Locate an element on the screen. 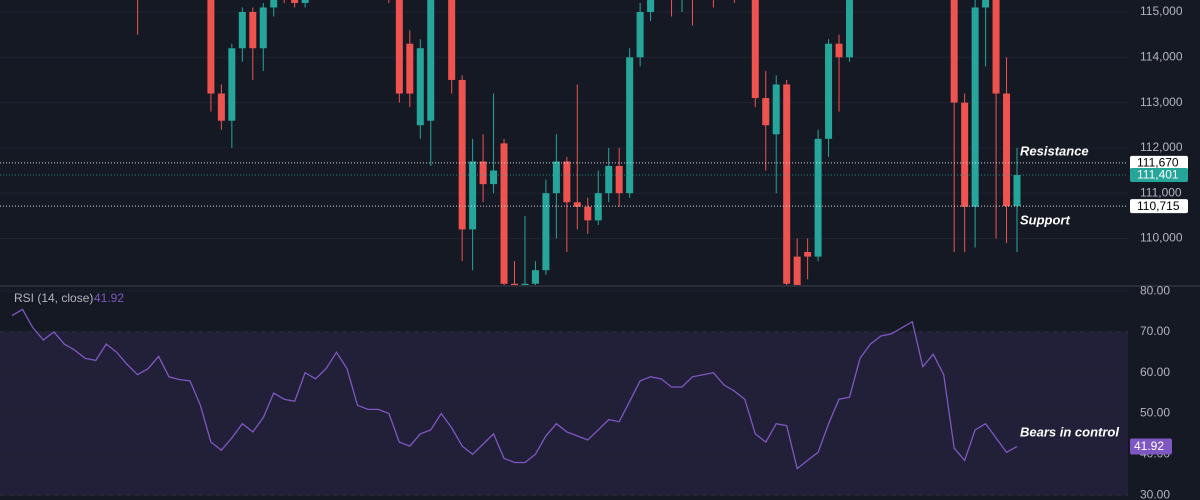  annotation: Bears in control is located at coordinates (1069, 431).